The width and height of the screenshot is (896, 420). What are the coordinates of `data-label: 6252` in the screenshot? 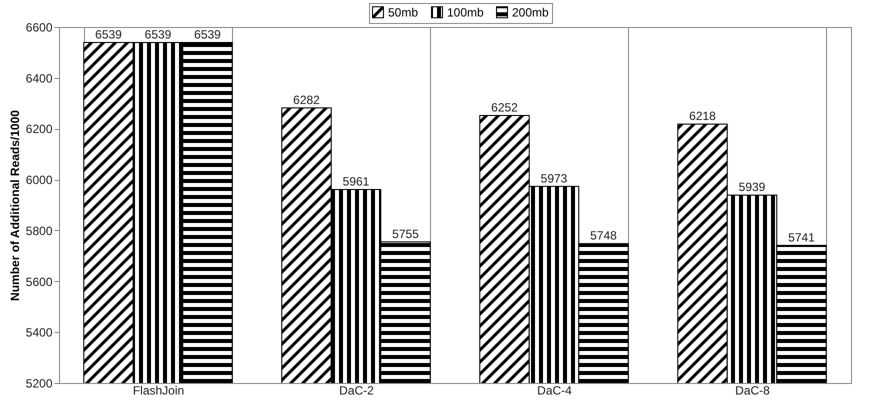 It's located at (504, 107).